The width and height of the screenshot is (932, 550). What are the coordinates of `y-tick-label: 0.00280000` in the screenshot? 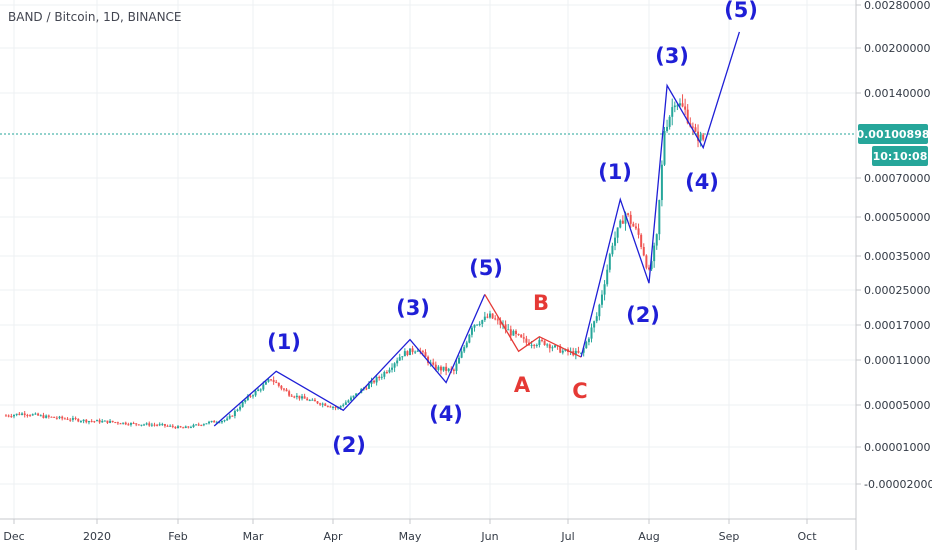 It's located at (897, 6).